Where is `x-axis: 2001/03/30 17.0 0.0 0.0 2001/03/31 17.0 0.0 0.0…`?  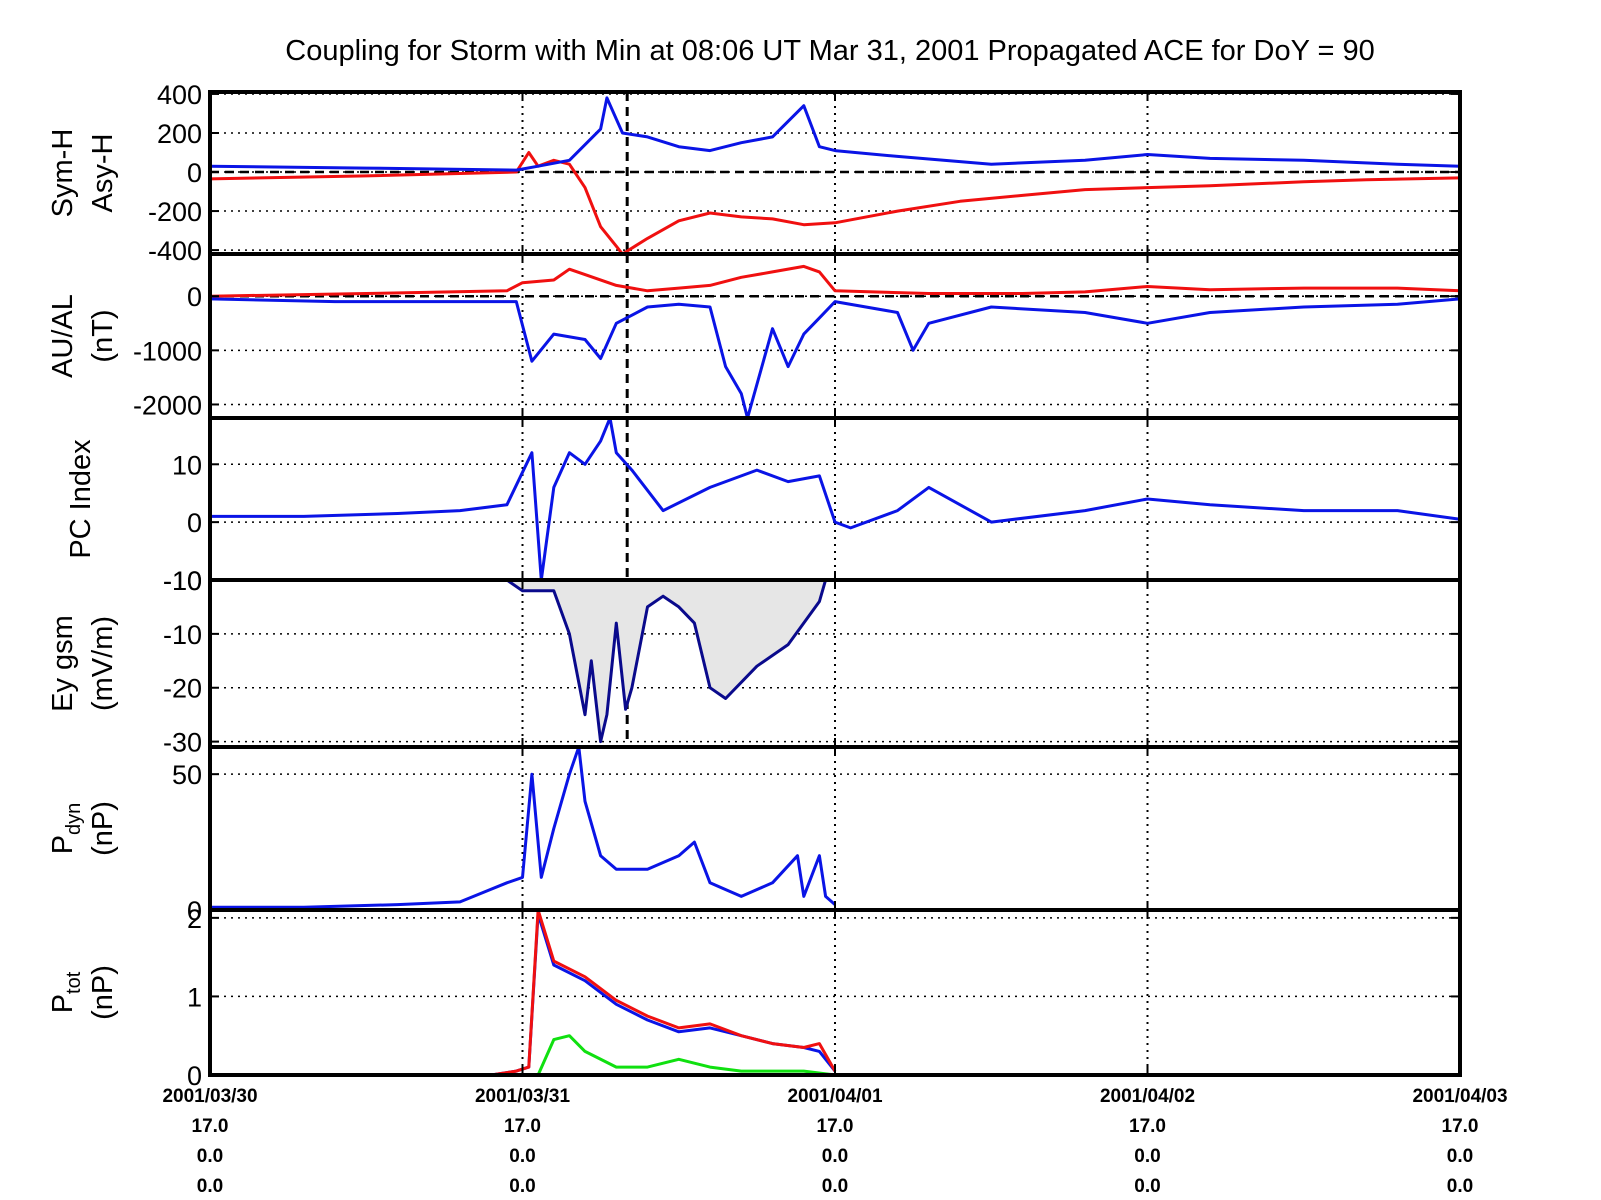 x-axis: 2001/03/30 17.0 0.0 0.0 2001/03/31 17.0 0.0 0.0… is located at coordinates (834, 1141).